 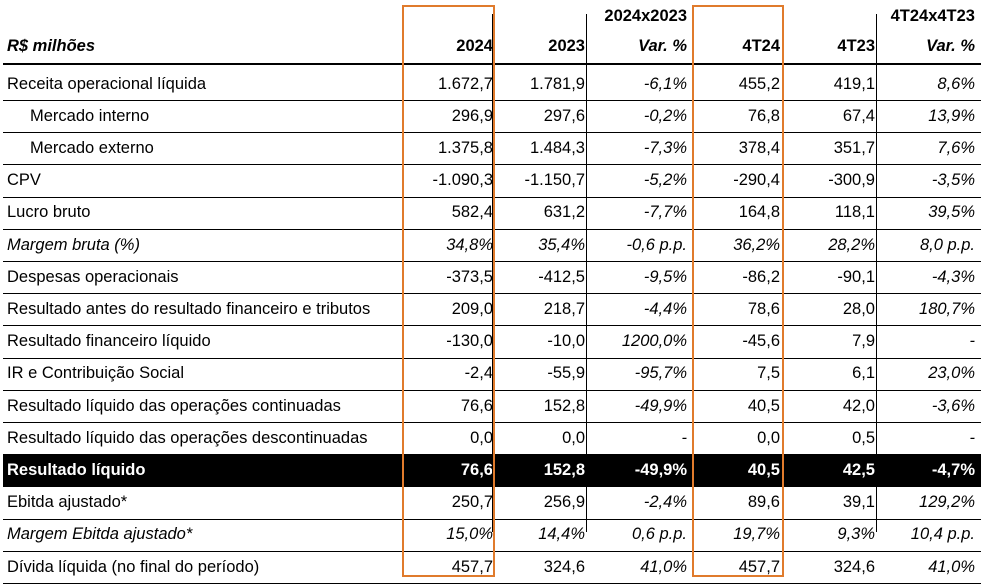 I want to click on row-label: Resultado líquido, so click(x=76, y=469).